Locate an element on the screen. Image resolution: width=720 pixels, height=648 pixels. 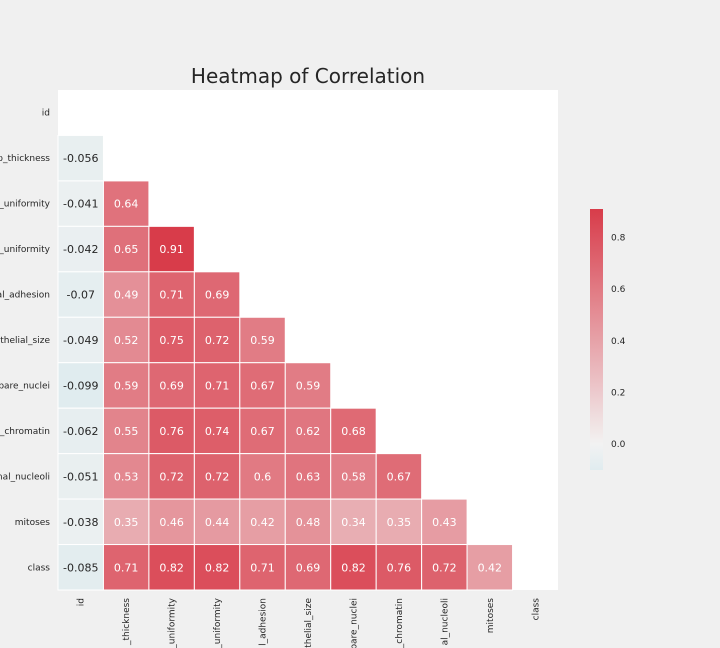
row-label: thelial_size is located at coordinates (25, 341).